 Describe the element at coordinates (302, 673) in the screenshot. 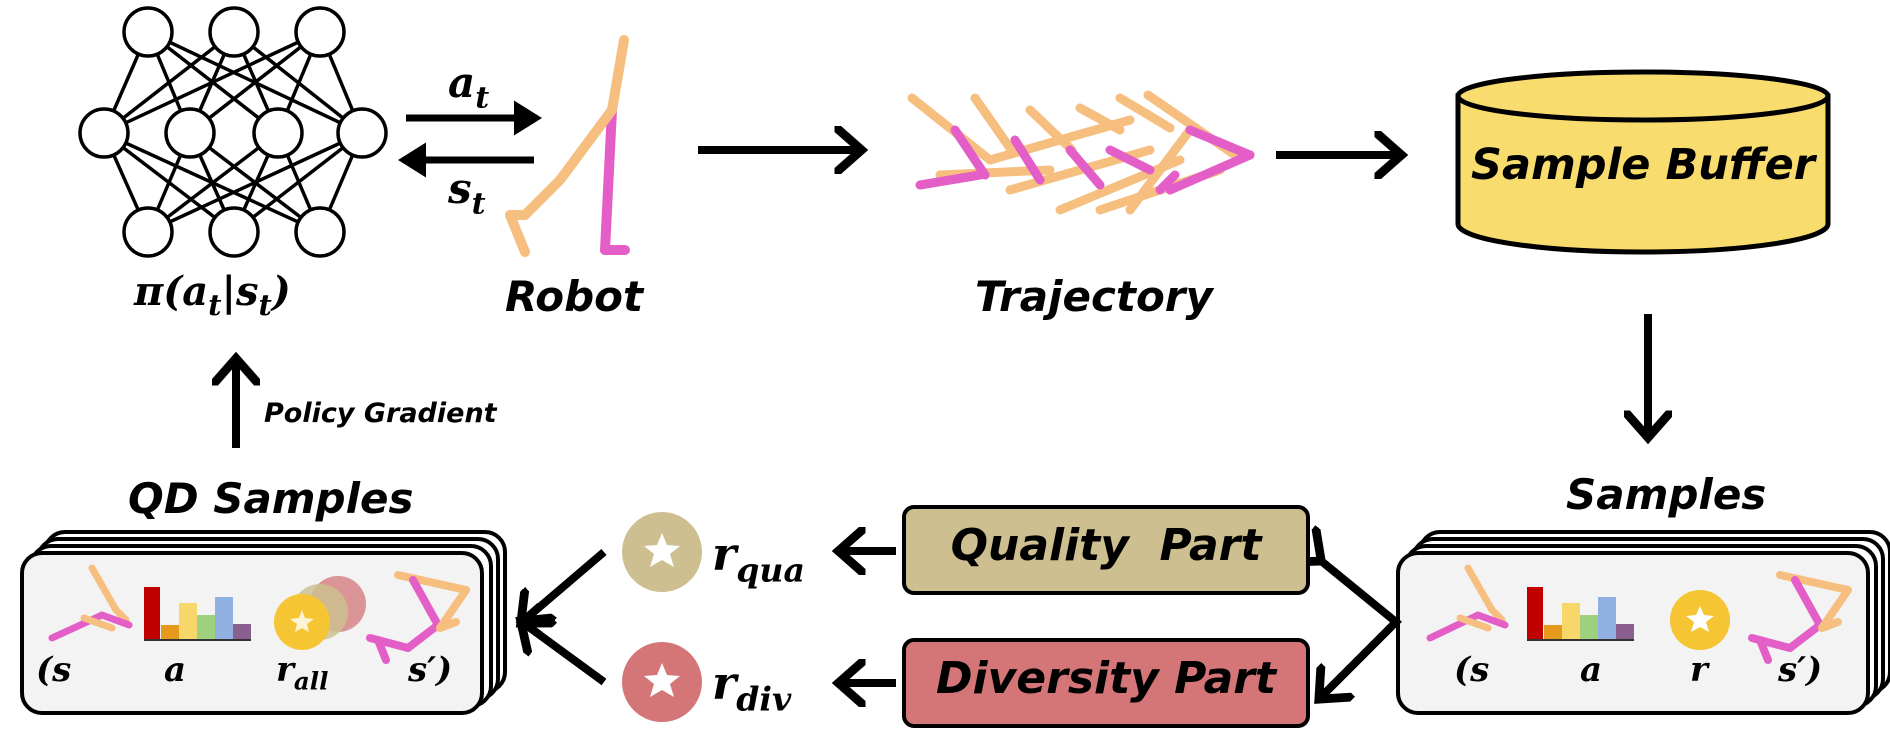

I see `qd-r-all-label: rall` at that location.